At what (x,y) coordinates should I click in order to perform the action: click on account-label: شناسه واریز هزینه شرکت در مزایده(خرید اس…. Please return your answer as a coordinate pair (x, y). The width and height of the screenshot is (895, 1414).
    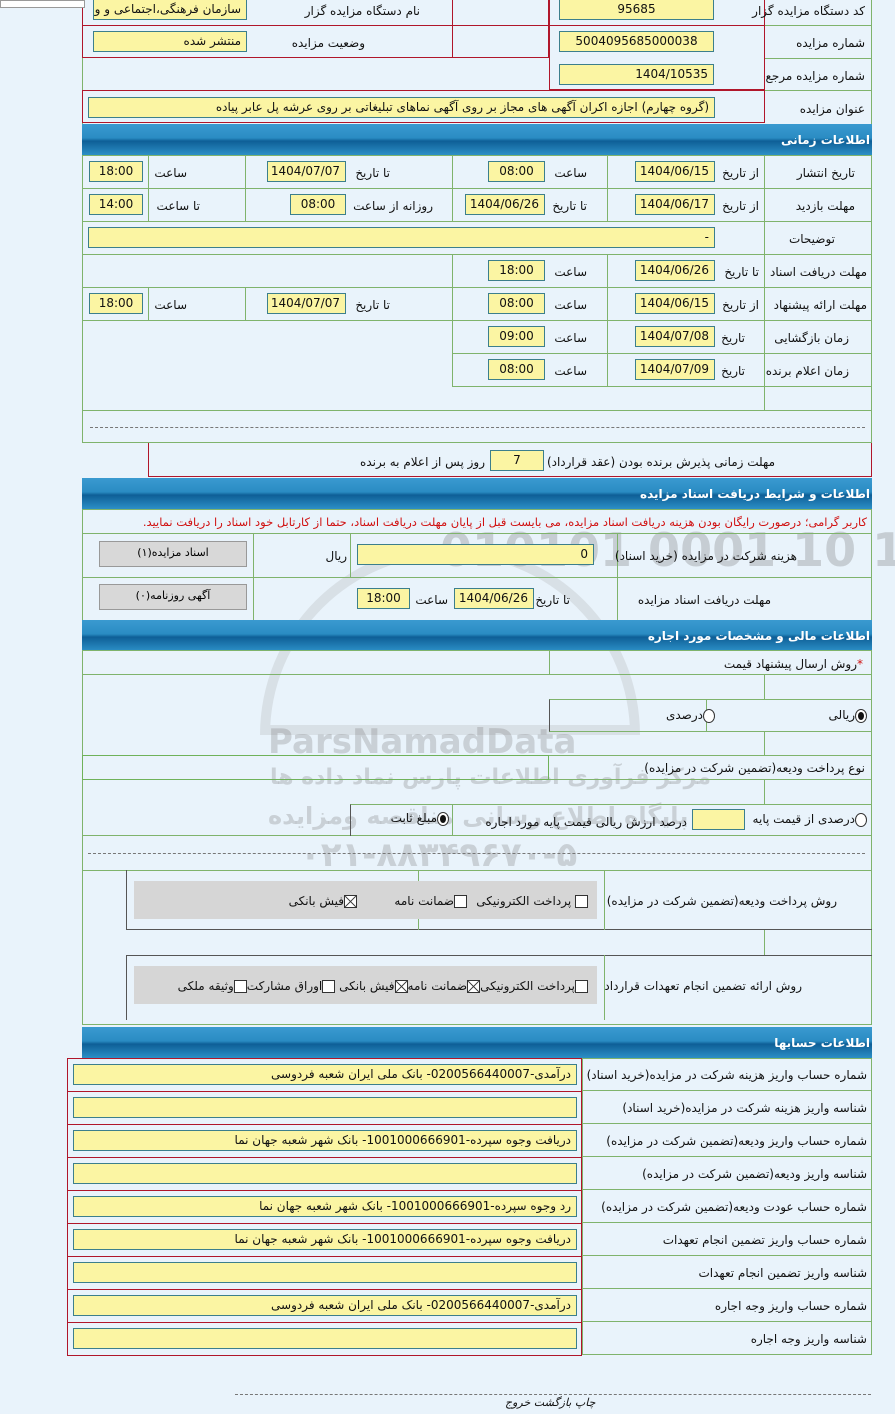
    Looking at the image, I should click on (744, 1108).